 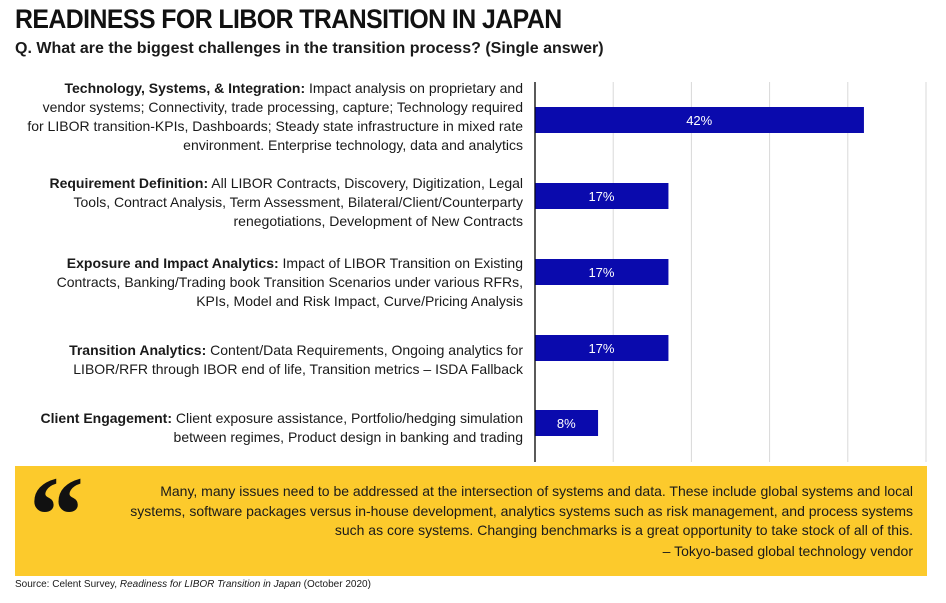 I want to click on category-name: Technology, Systems, & Integration:, so click(x=185, y=88).